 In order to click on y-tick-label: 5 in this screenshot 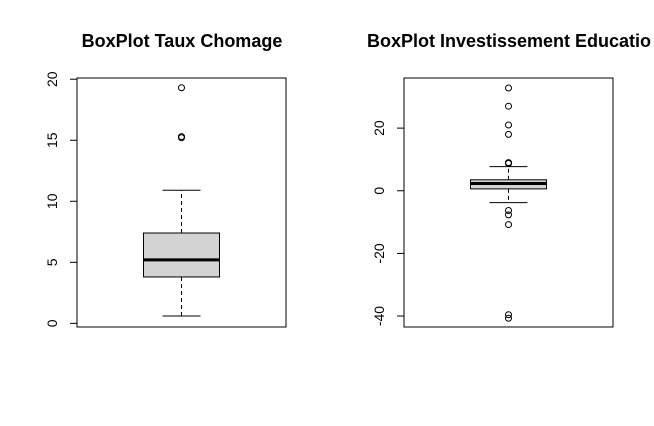, I will do `click(52, 262)`.